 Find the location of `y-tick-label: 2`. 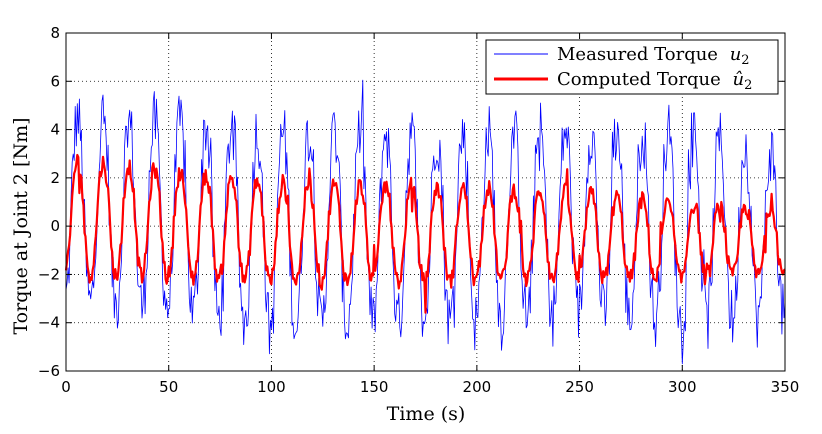

y-tick-label: 2 is located at coordinates (55, 178).